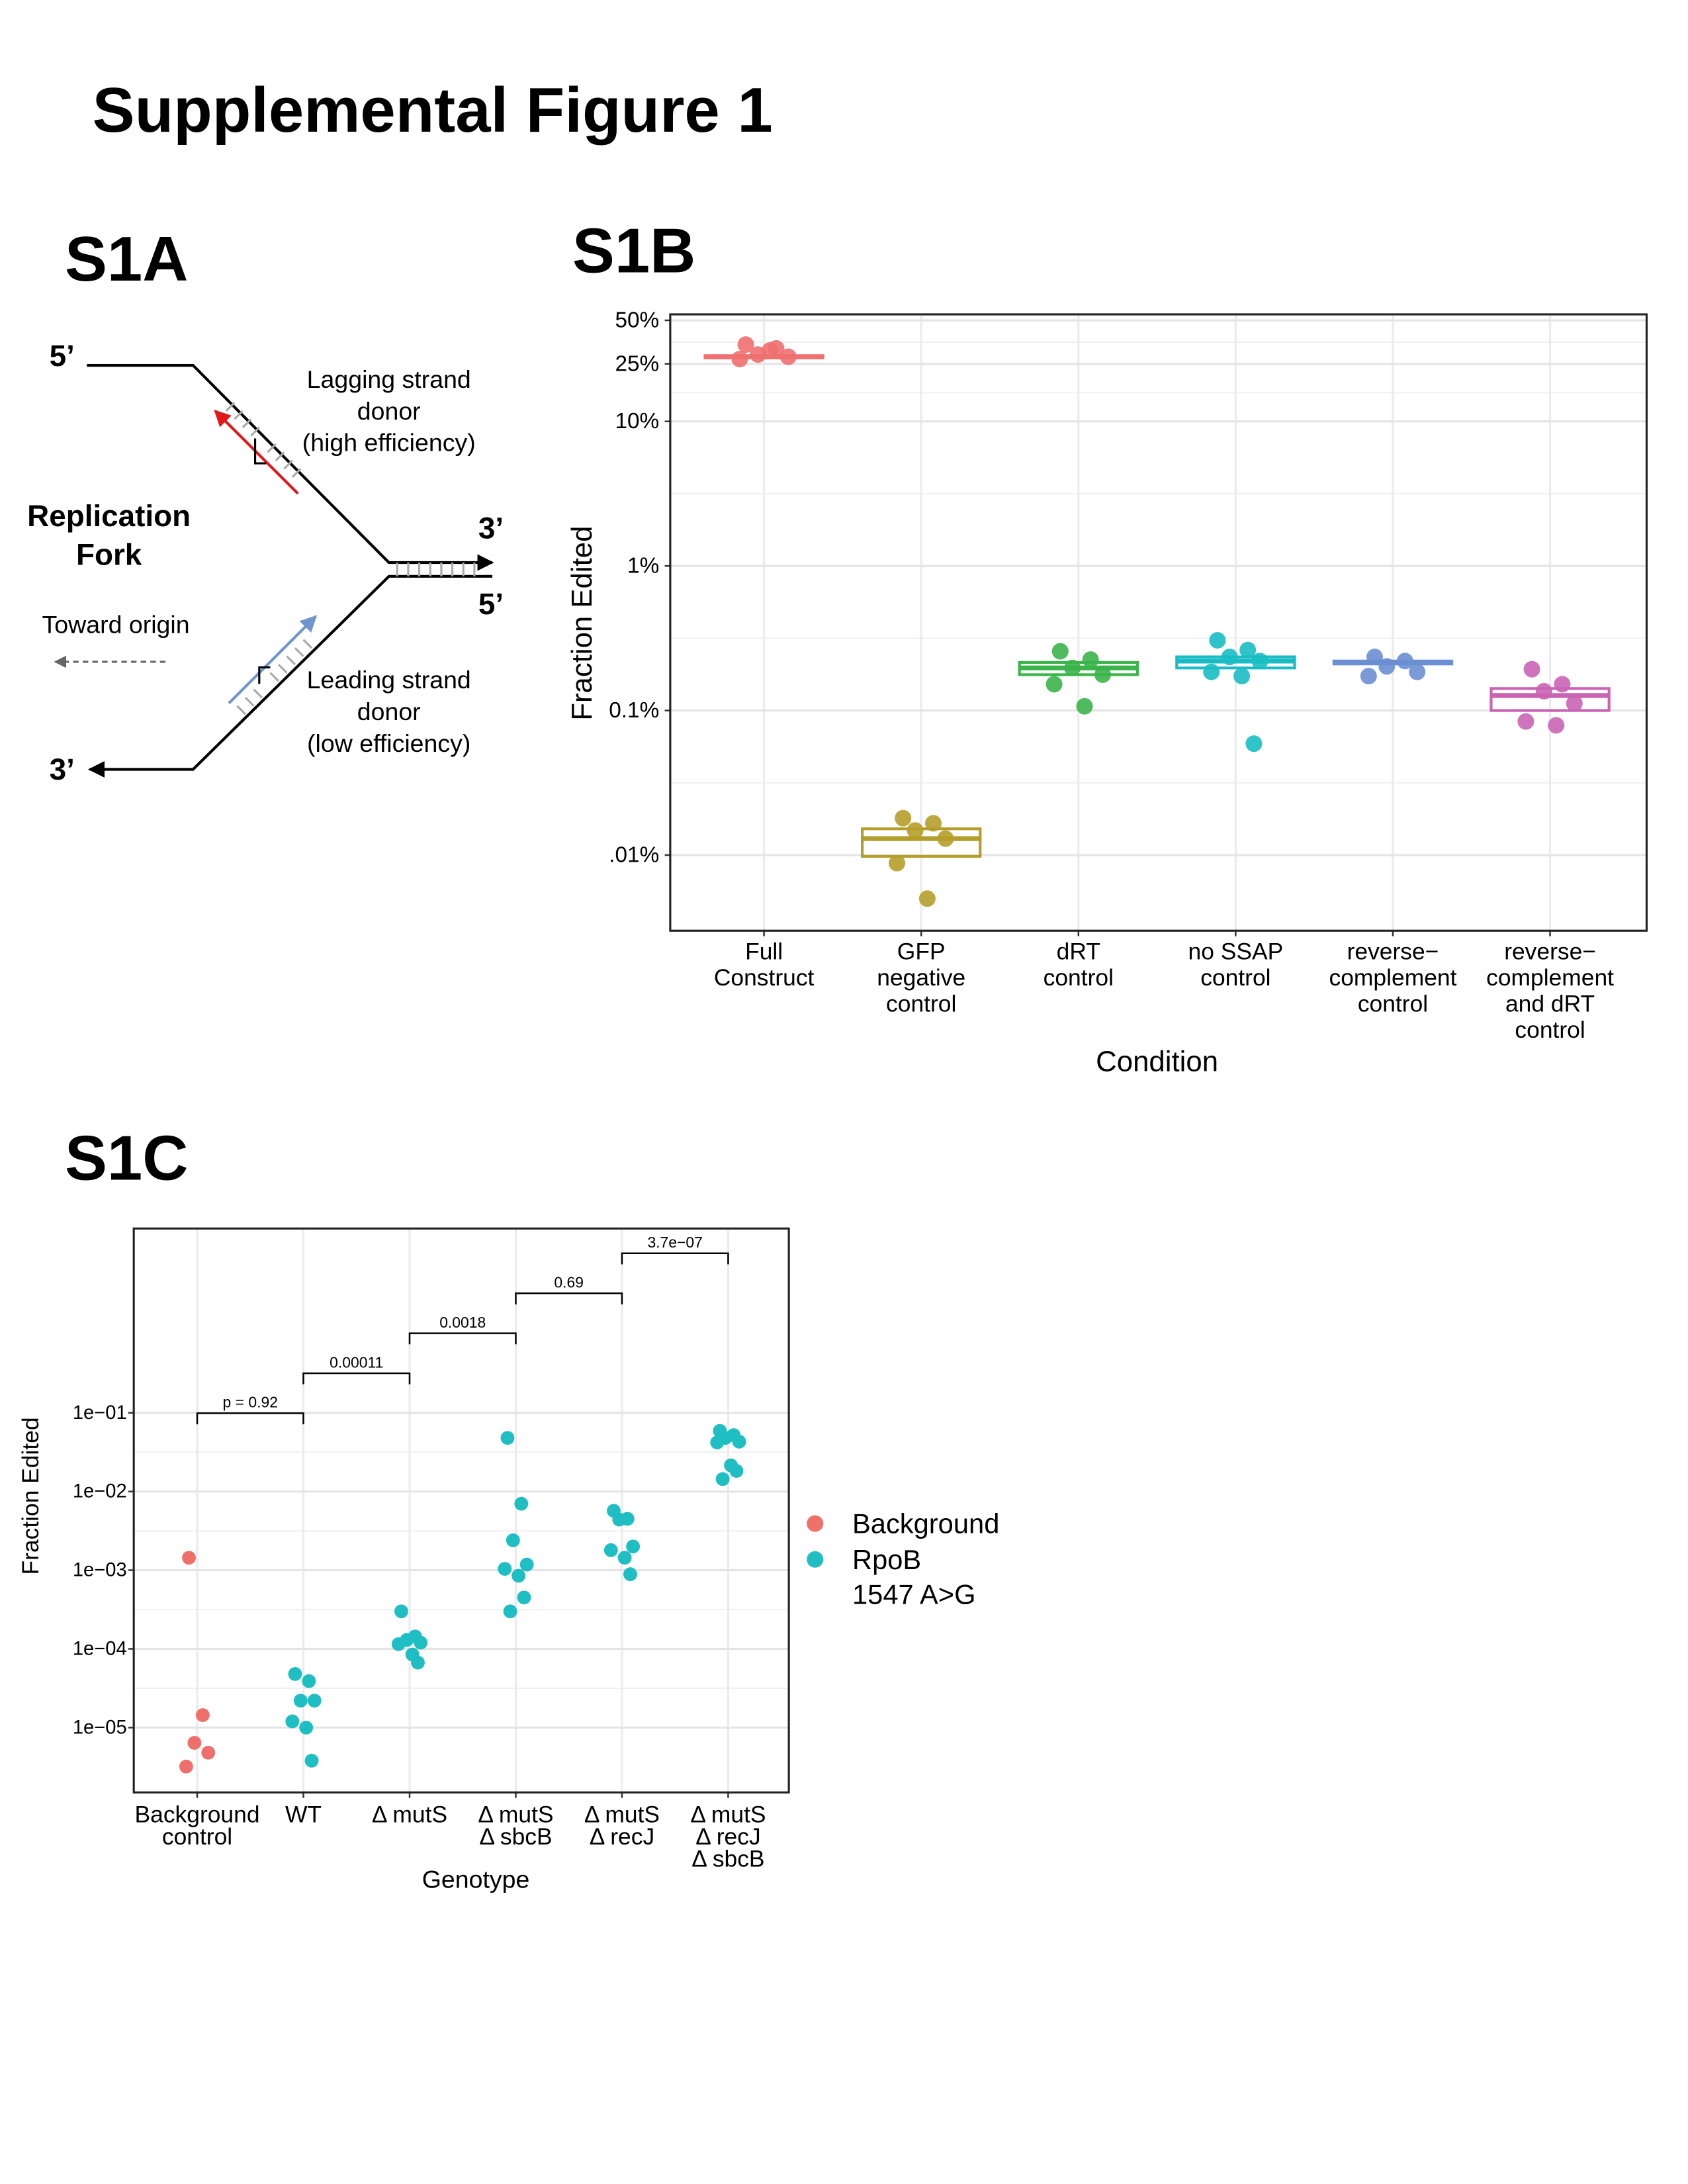 Image resolution: width=1688 pixels, height=2184 pixels. What do you see at coordinates (100, 1491) in the screenshot?
I see `y-tick-label: 1e−02` at bounding box center [100, 1491].